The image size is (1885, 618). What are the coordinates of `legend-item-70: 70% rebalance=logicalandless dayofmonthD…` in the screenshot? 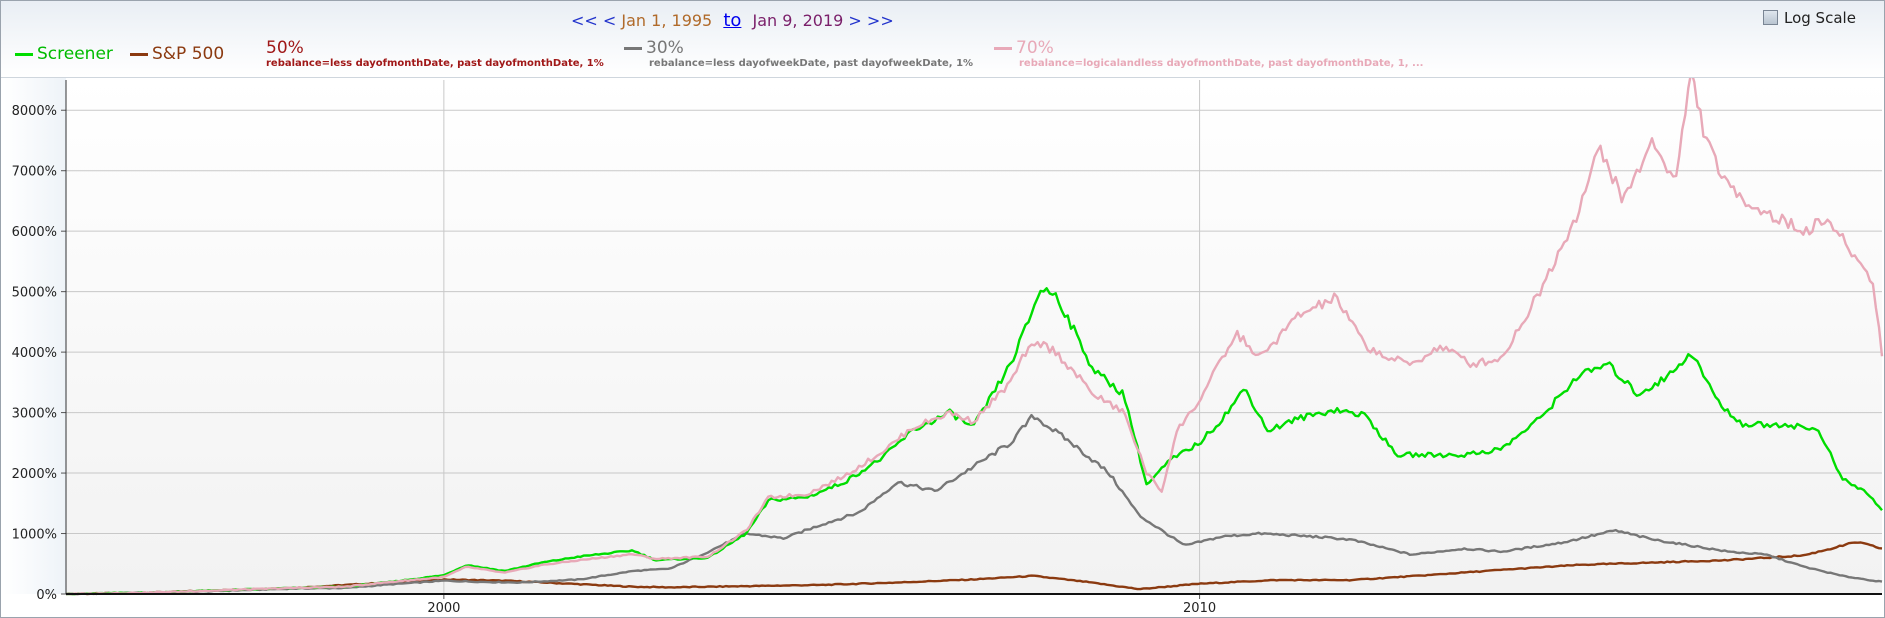 It's located at (1208, 53).